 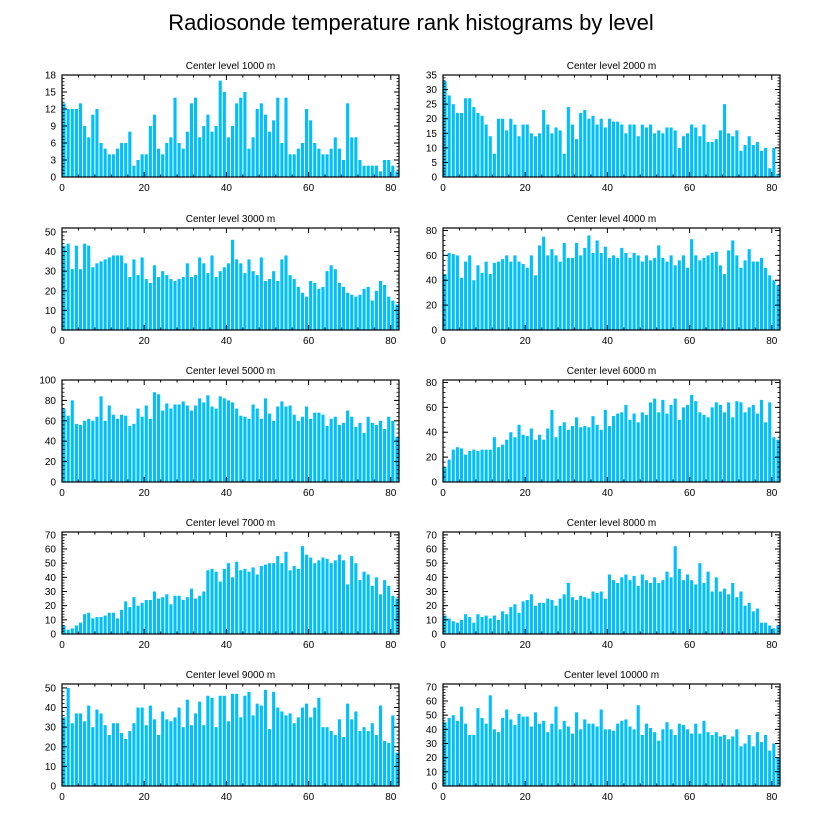 What do you see at coordinates (434, 635) in the screenshot?
I see `y-tick-label: 0` at bounding box center [434, 635].